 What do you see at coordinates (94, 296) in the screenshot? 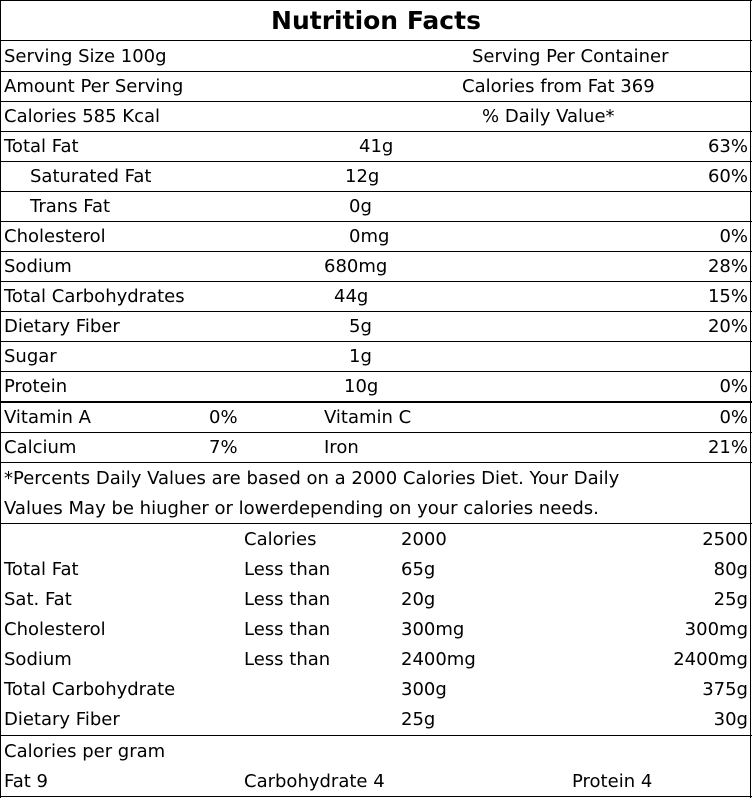
I see `nutrient-name: Total Carbohydrates` at bounding box center [94, 296].